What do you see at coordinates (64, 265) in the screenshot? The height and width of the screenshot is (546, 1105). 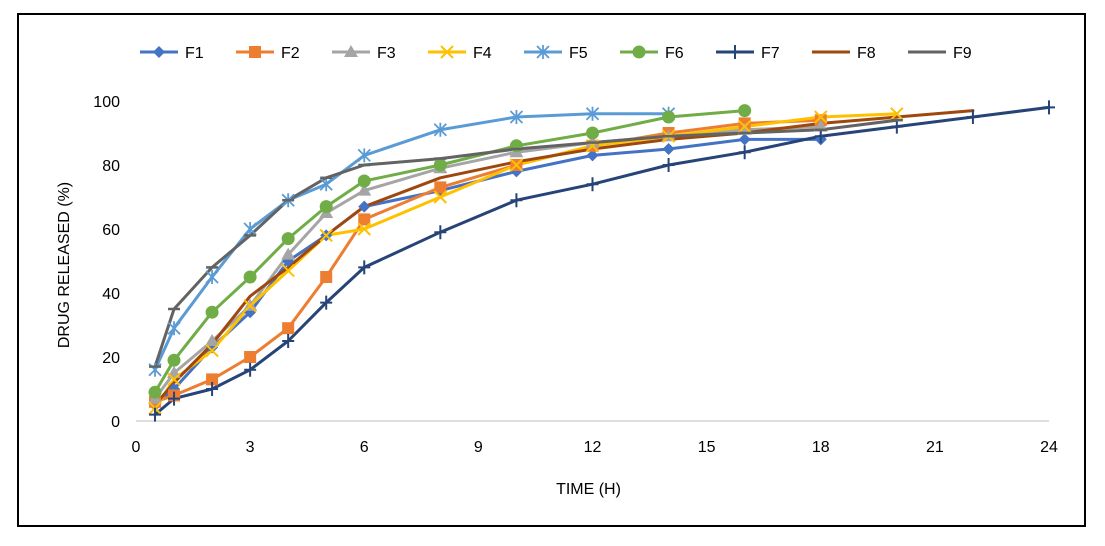 I see `y-axis-title: DRUG RELEASED (%)` at bounding box center [64, 265].